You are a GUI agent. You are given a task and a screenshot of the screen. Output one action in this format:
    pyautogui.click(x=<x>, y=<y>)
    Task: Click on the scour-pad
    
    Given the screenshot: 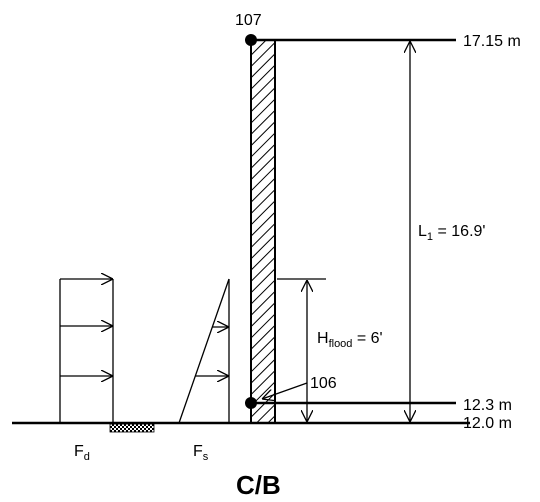 What is the action you would take?
    pyautogui.click(x=132, y=428)
    